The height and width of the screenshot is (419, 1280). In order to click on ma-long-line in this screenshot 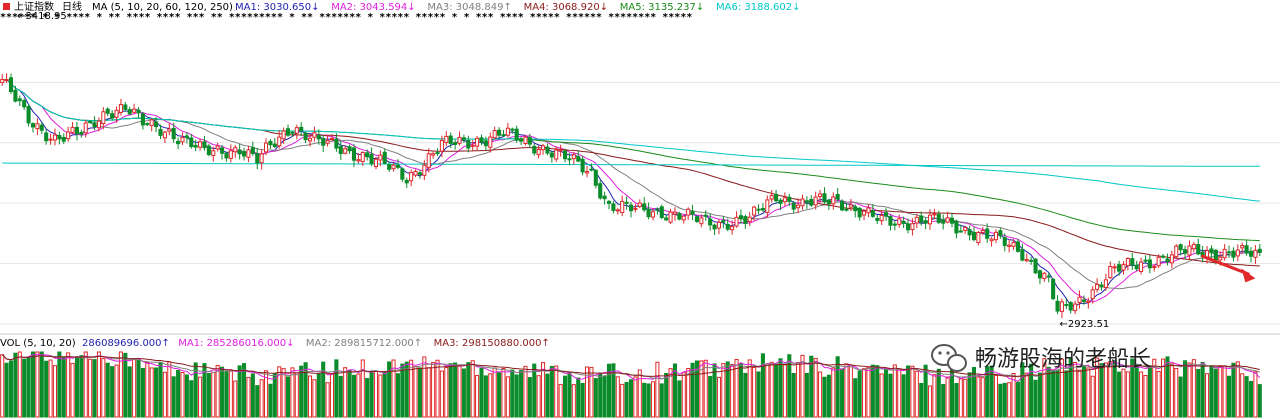, I will do `click(631, 164)`.